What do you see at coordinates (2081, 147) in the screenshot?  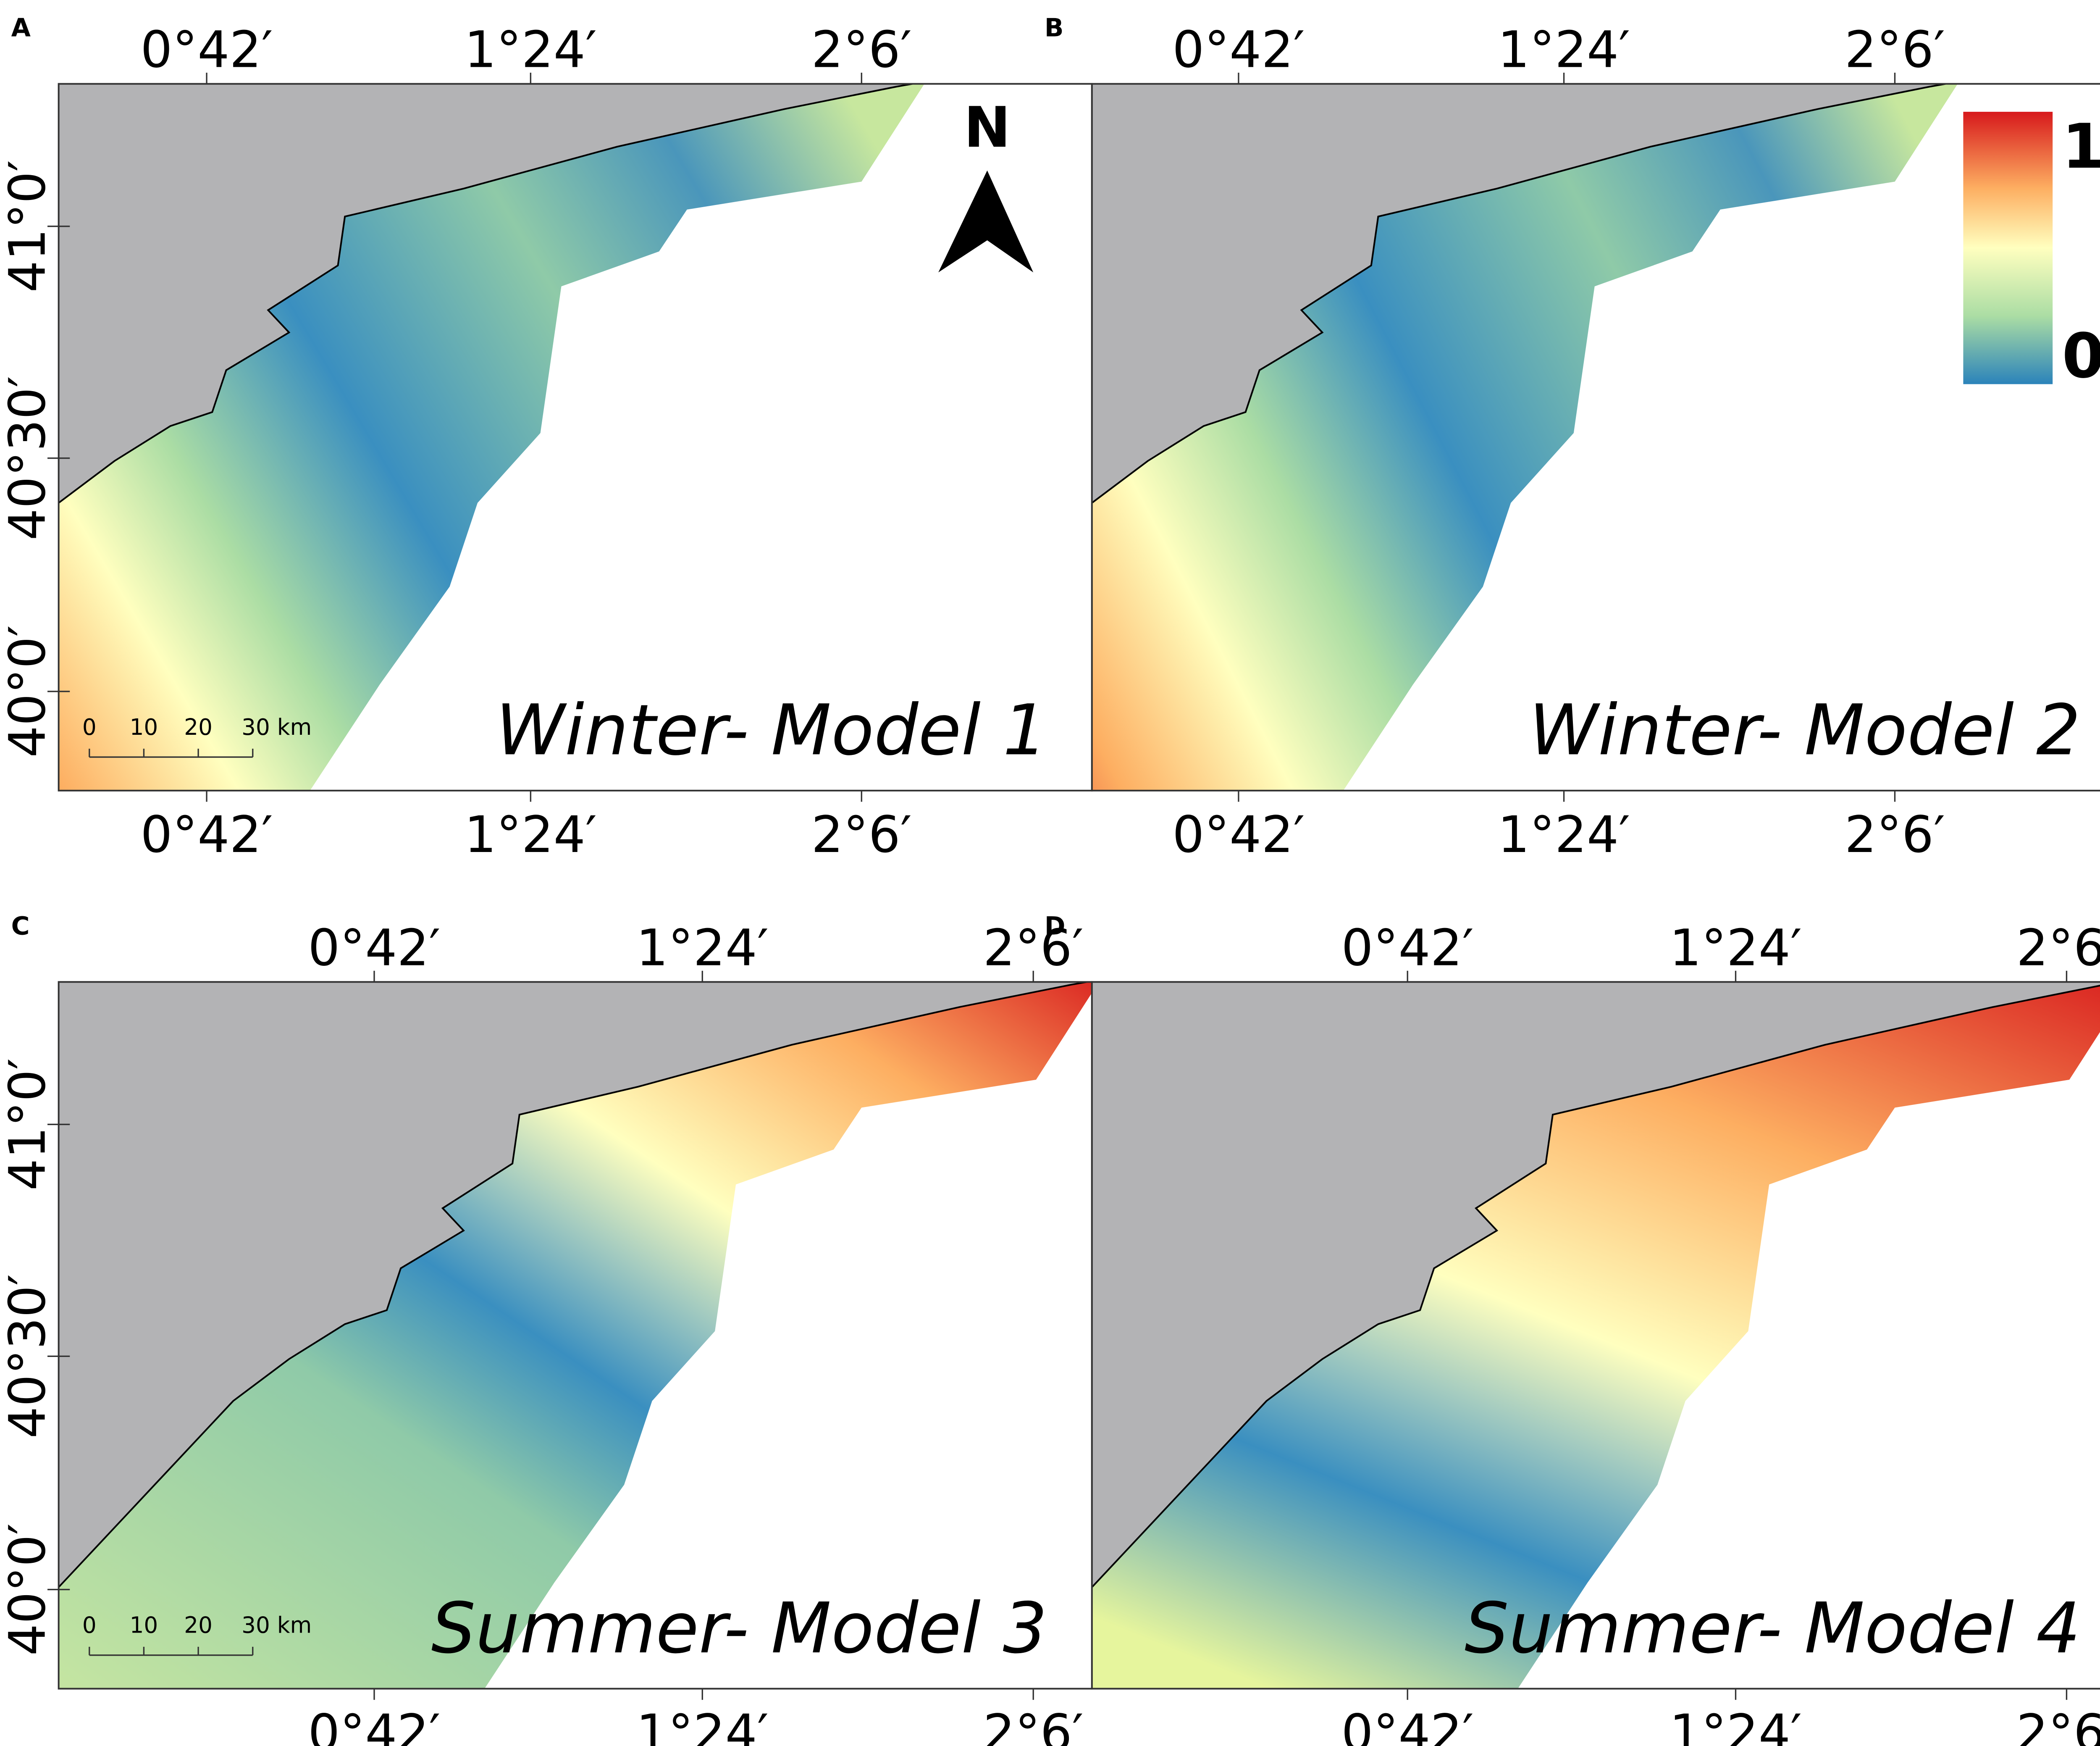 I see `legend-max: 1` at bounding box center [2081, 147].